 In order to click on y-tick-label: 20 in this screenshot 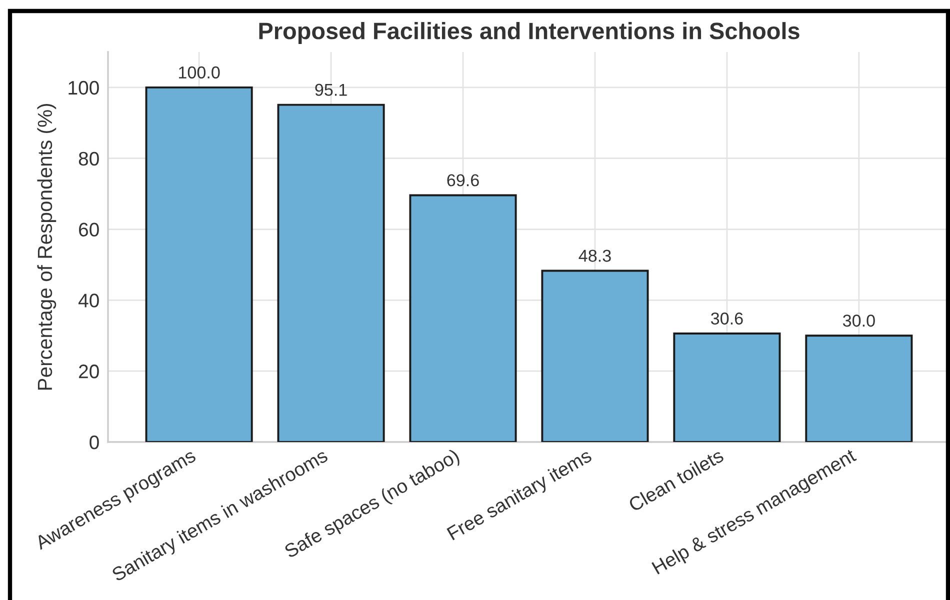, I will do `click(89, 371)`.